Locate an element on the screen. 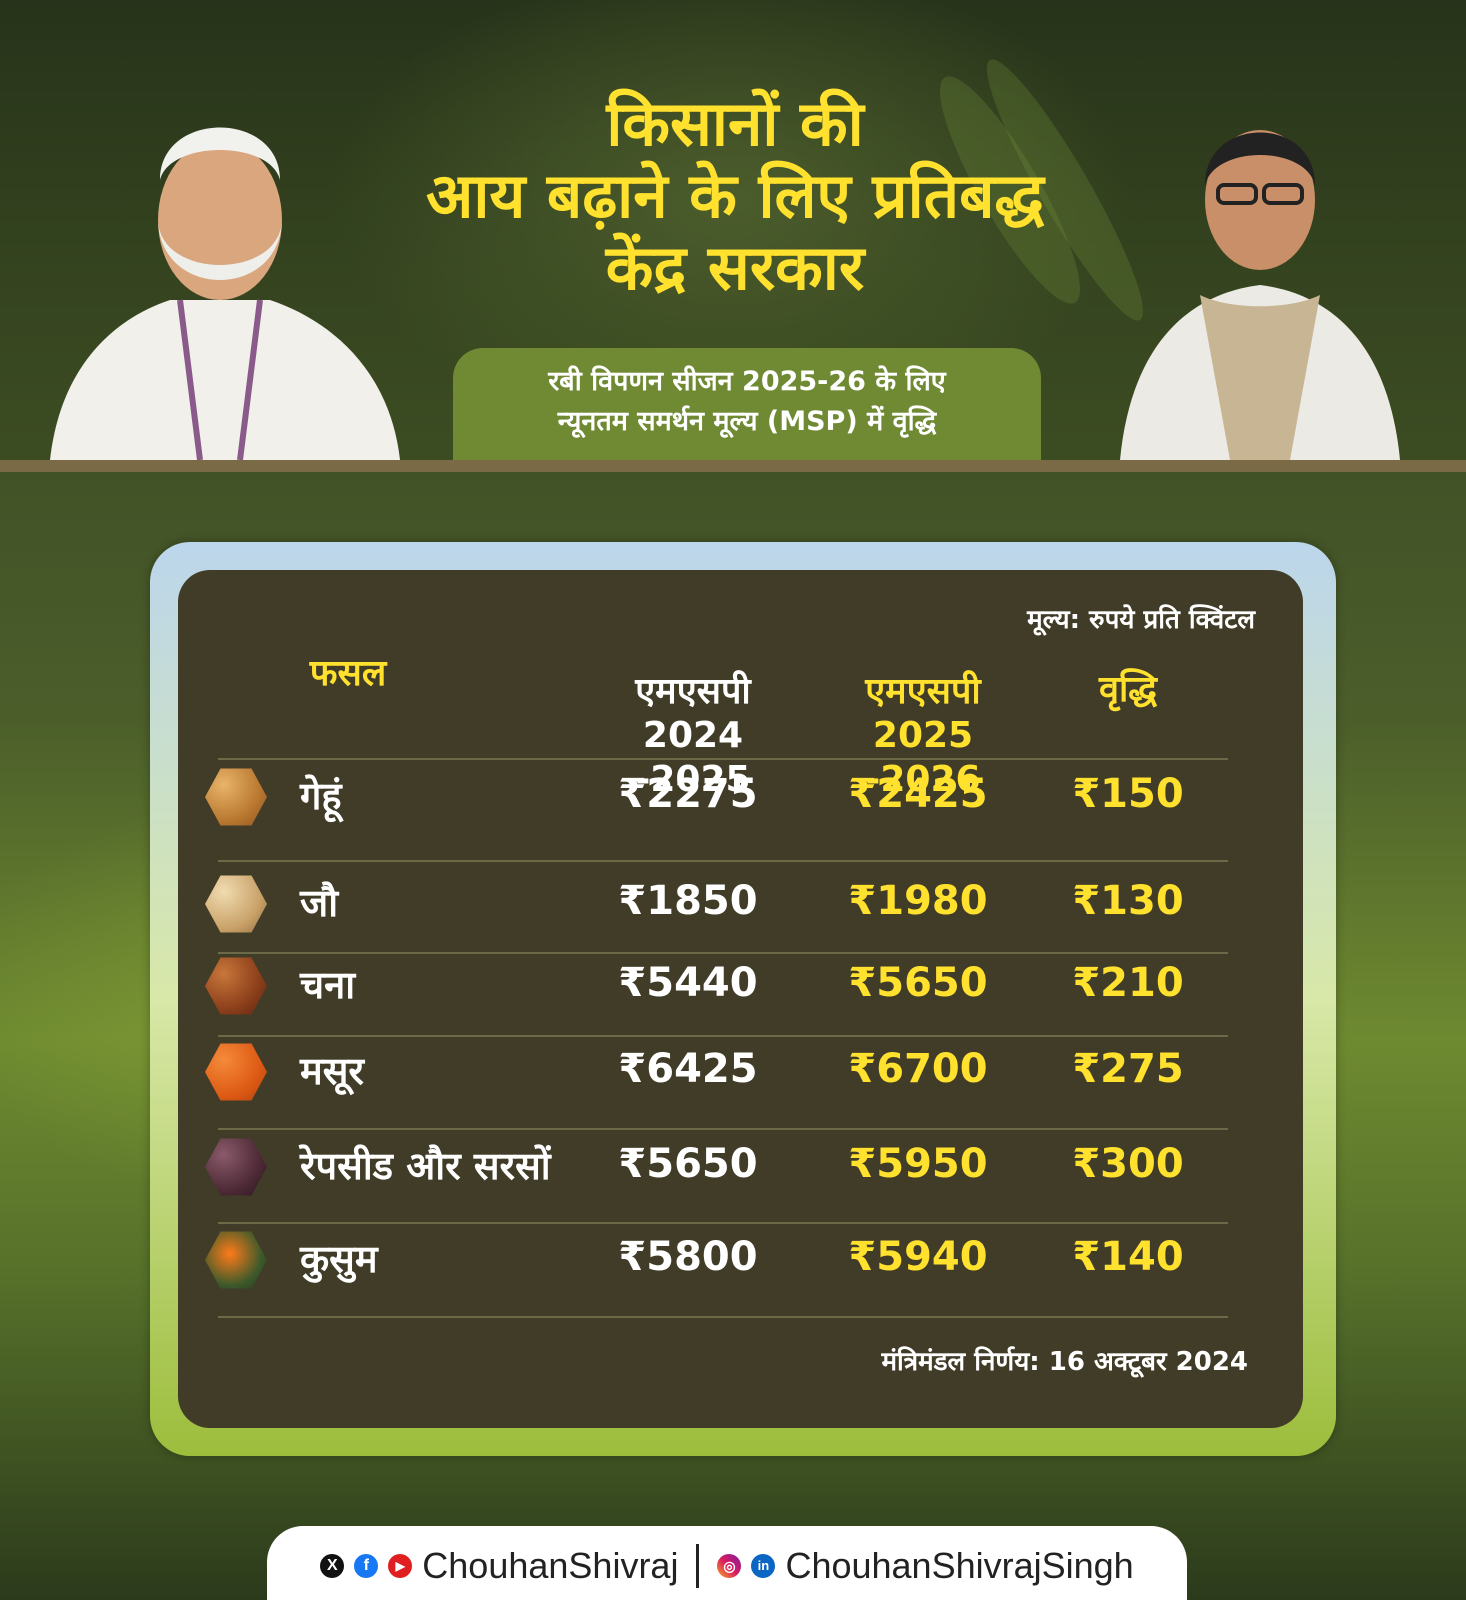 Image resolution: width=1466 pixels, height=1600 pixels. youtube-icon: ▶ is located at coordinates (400, 1566).